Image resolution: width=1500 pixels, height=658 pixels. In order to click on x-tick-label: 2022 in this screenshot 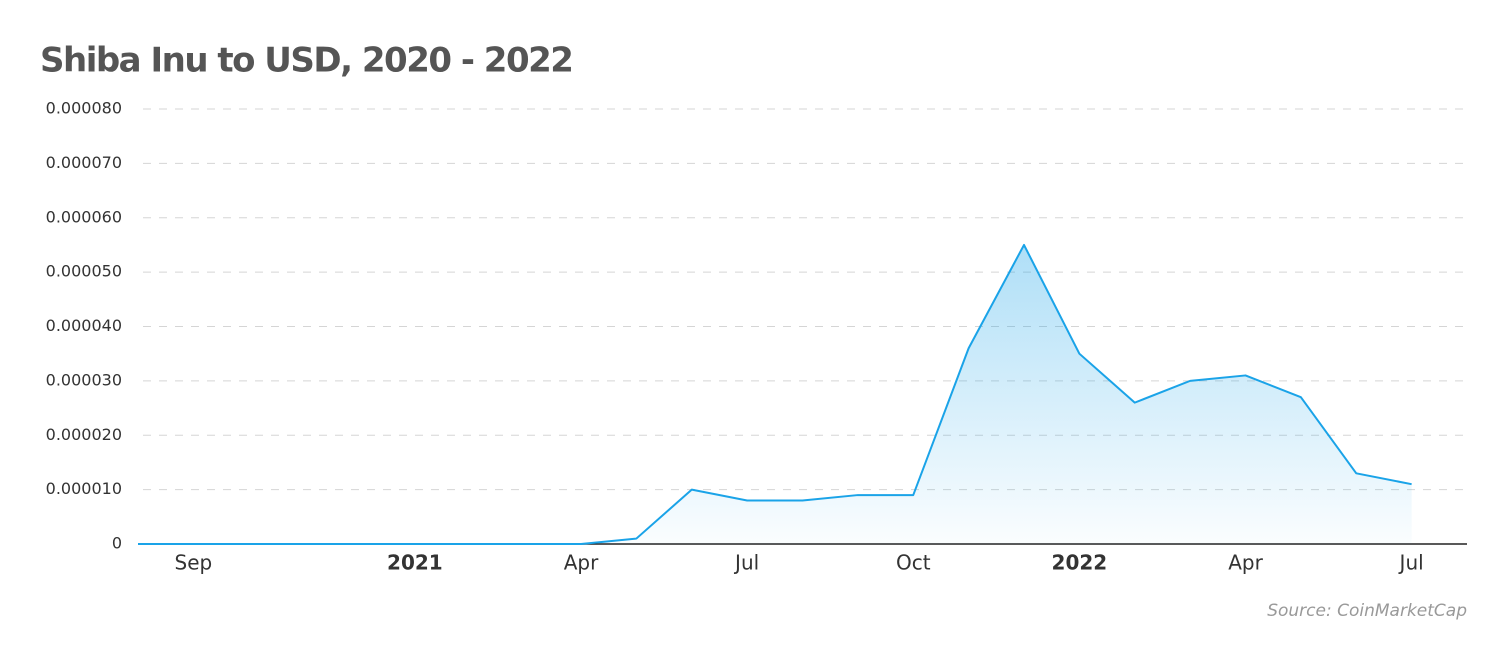, I will do `click(1080, 563)`.